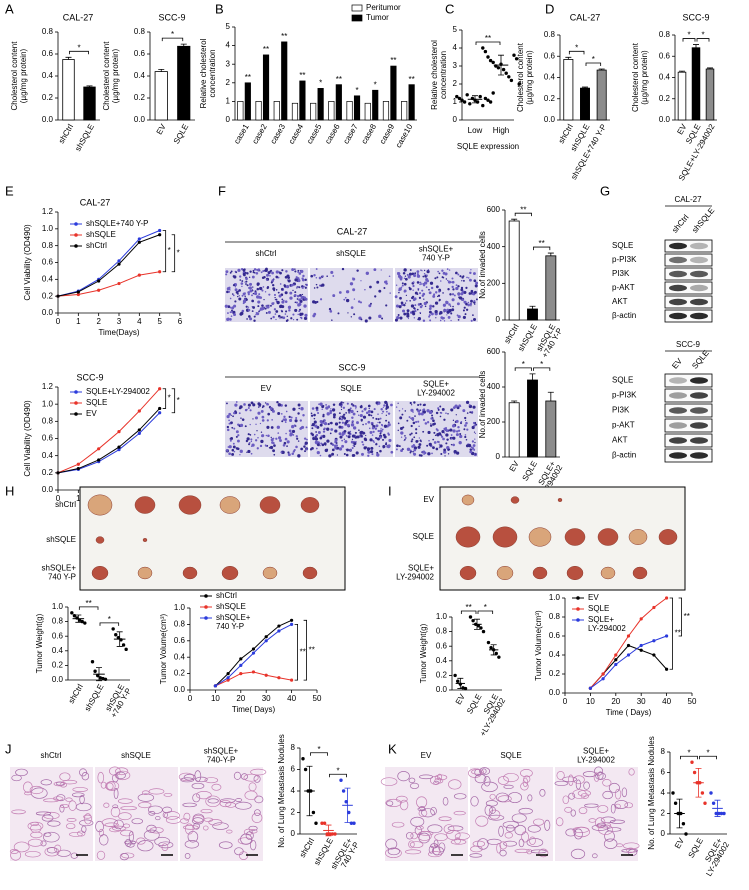  I want to click on sd-bar, so click(460, 683).